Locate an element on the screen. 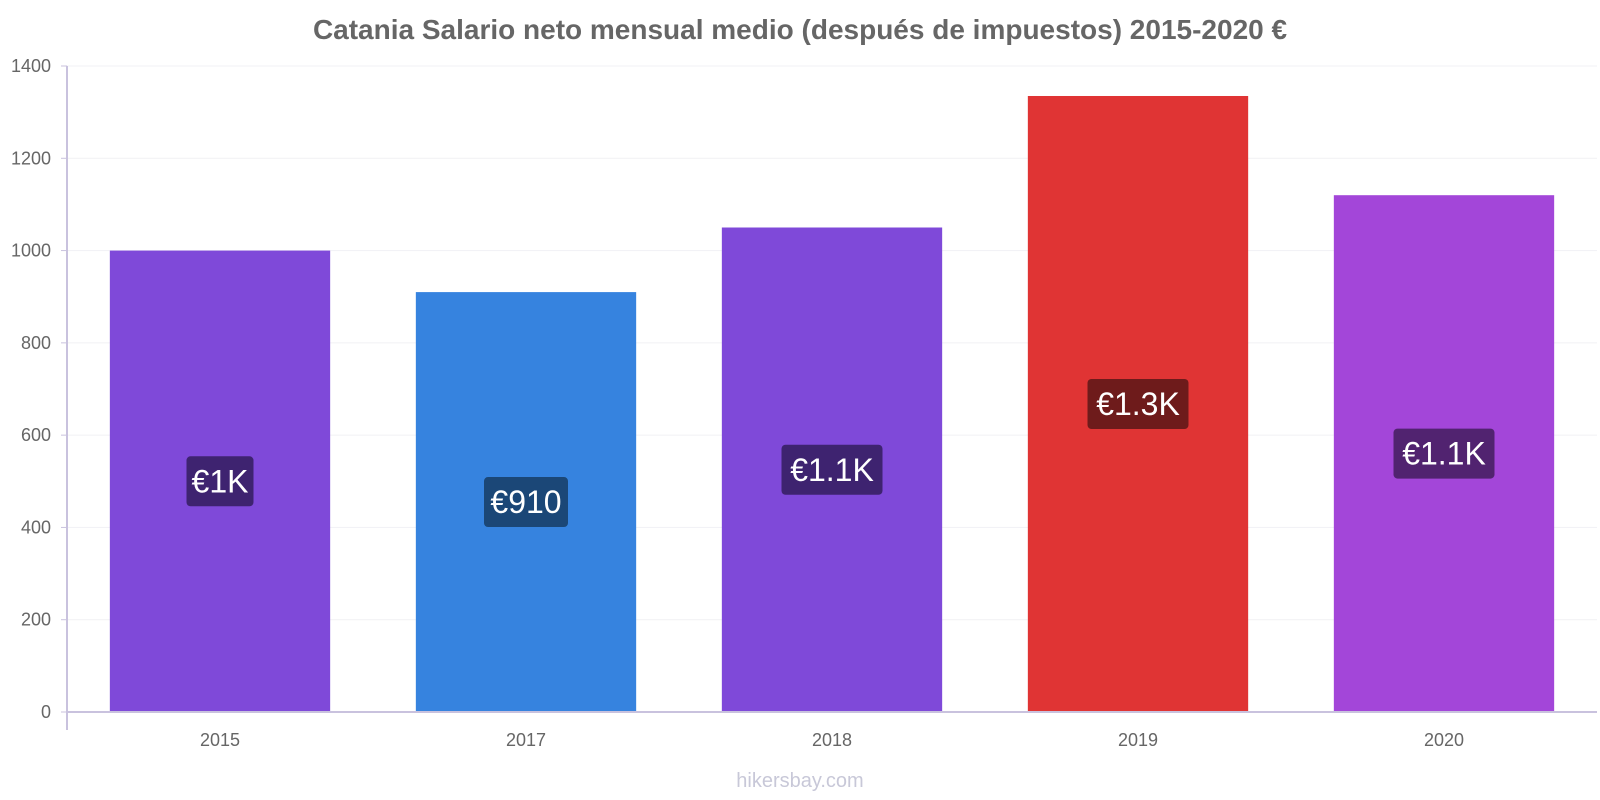 This screenshot has height=800, width=1600. data-label: €910 is located at coordinates (525, 502).